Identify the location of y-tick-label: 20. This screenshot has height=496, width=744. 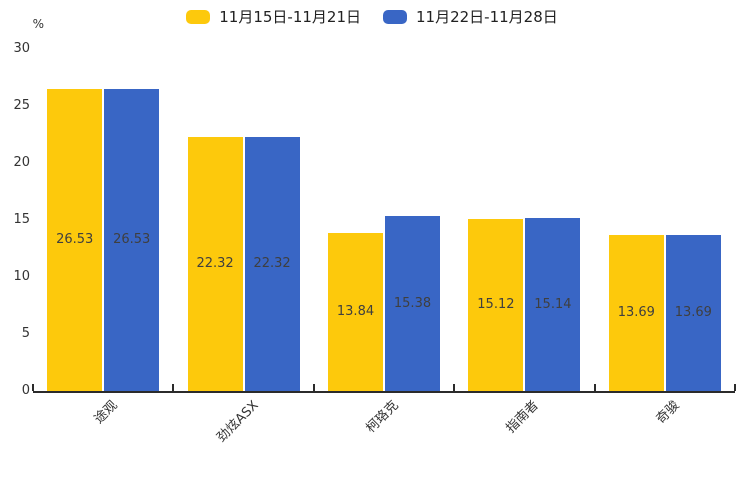
(21, 162).